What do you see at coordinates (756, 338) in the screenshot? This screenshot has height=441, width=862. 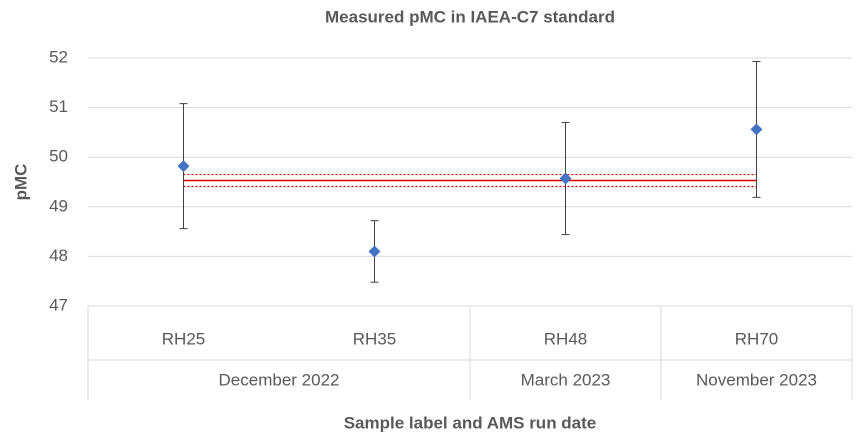 I see `x-tick-label: RH70` at bounding box center [756, 338].